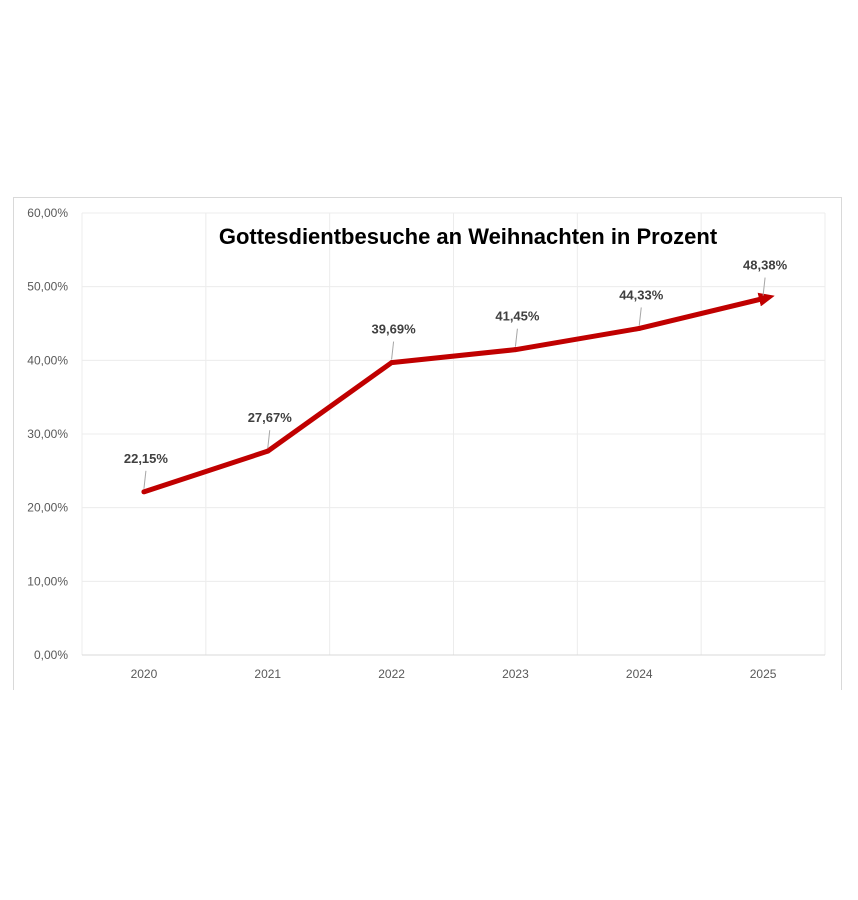 This screenshot has height=900, width=858. Describe the element at coordinates (146, 458) in the screenshot. I see `data-label: 22,15%` at that location.